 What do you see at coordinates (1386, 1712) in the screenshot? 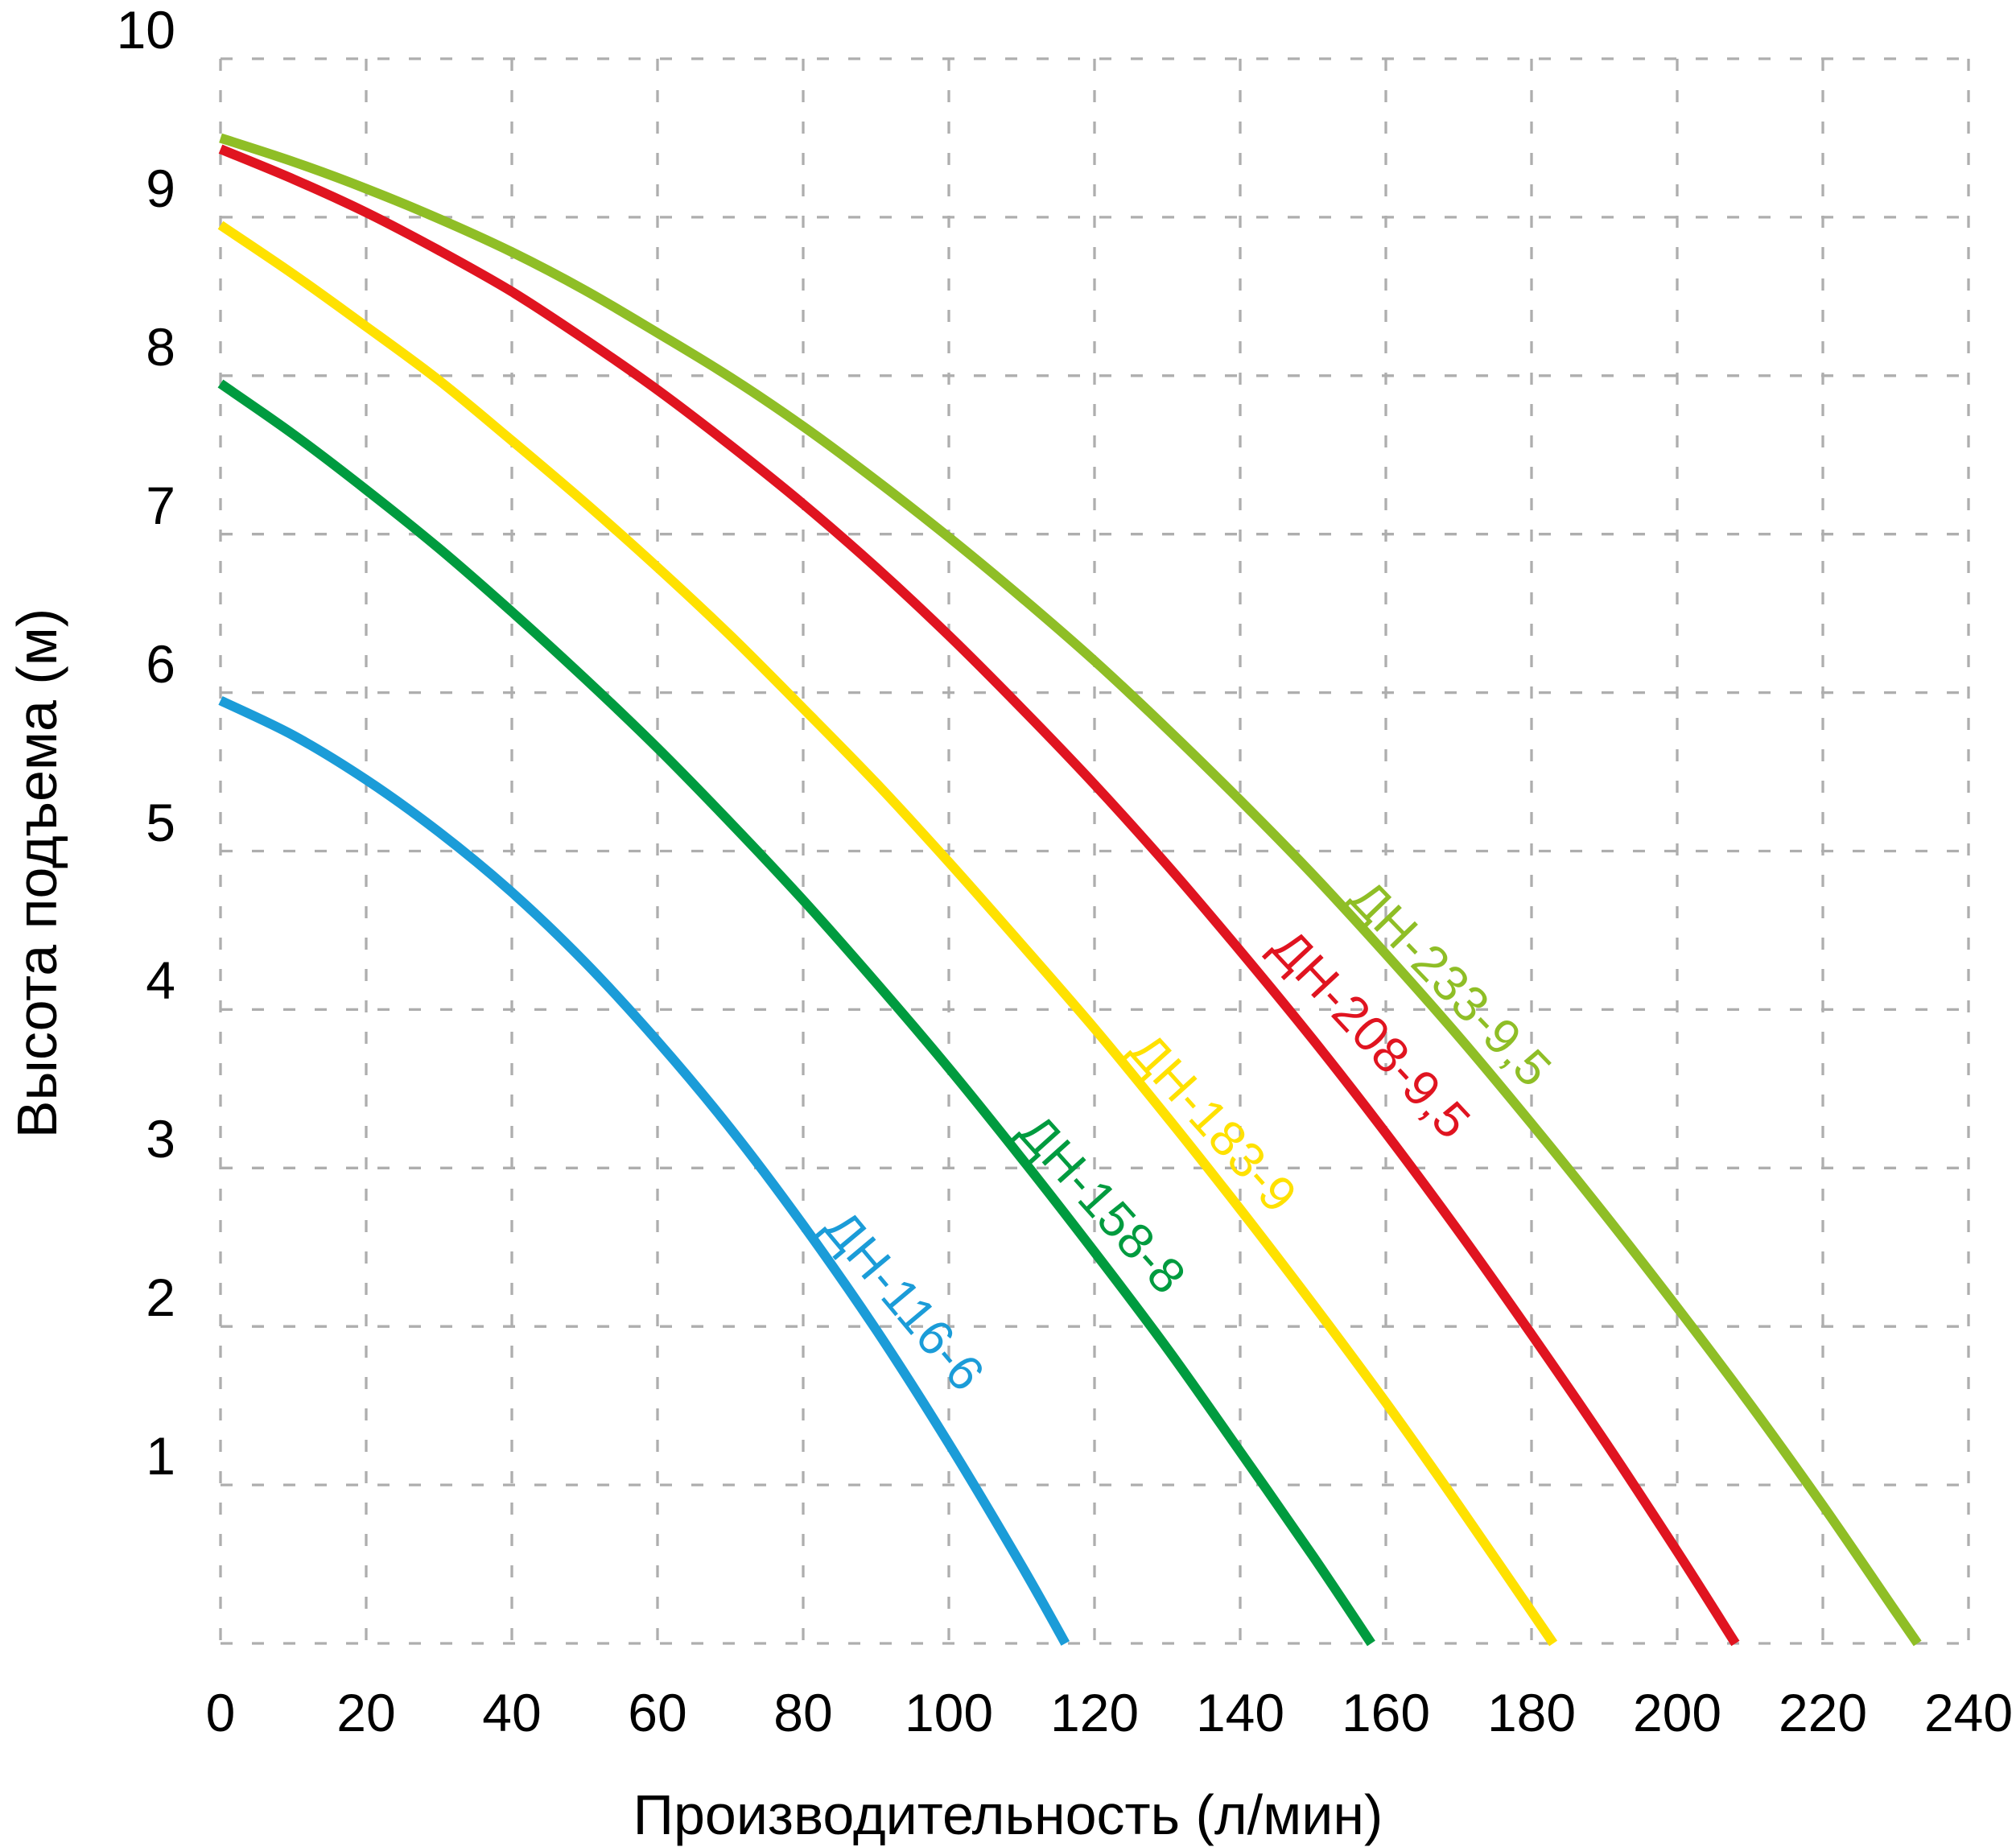
I see `x-tick-label: 160` at bounding box center [1386, 1712].